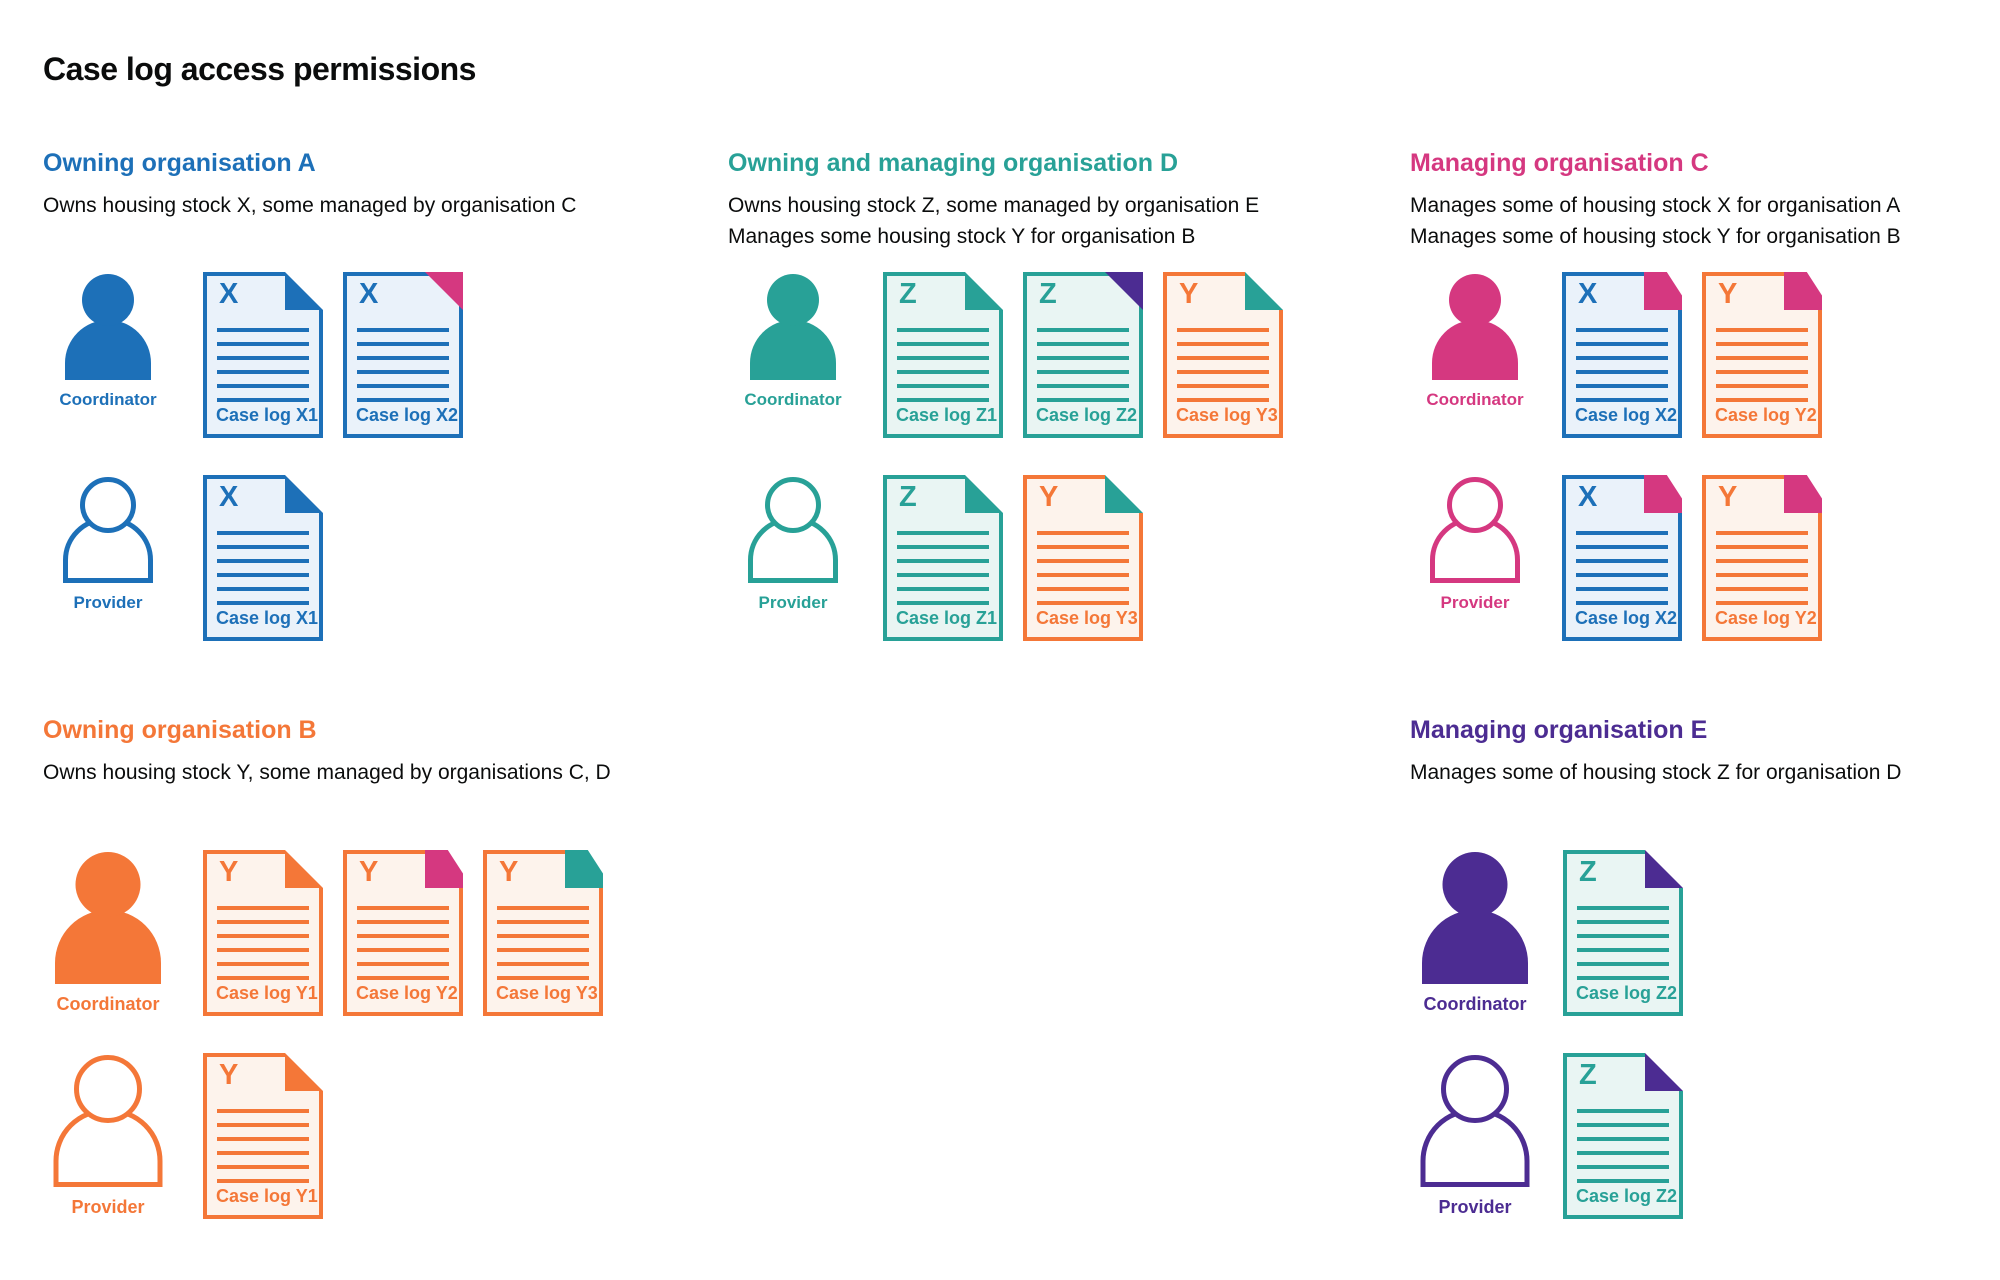 Image resolution: width=2000 pixels, height=1280 pixels. I want to click on case-log-doc: Y Case log Y2, so click(1762, 355).